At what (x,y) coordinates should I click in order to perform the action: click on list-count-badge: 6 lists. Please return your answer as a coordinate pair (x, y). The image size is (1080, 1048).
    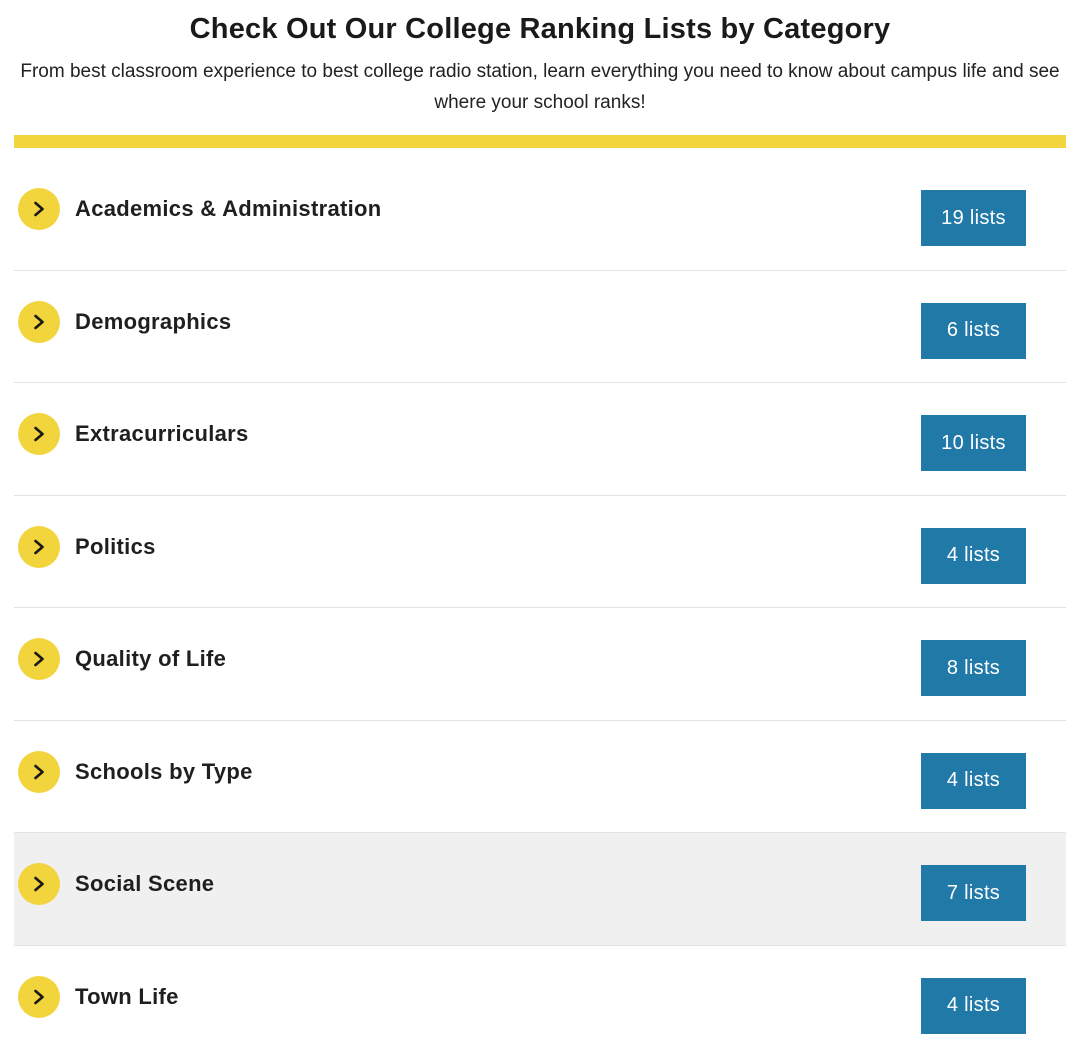
    Looking at the image, I should click on (973, 330).